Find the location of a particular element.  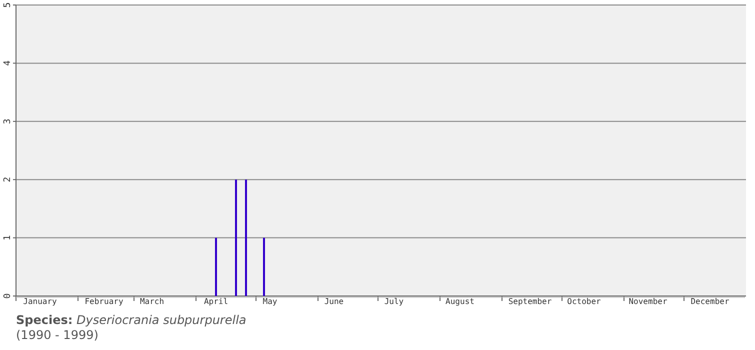

x-tick-label: August is located at coordinates (460, 301).